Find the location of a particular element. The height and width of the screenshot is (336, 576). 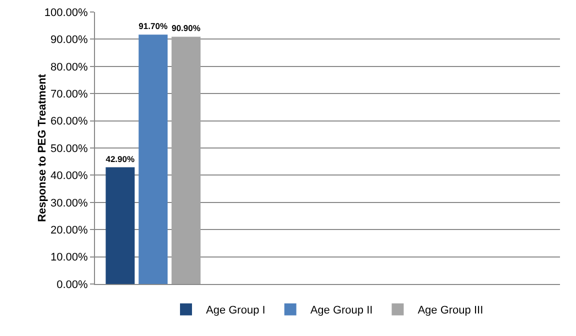

y-tick-label: 50.00% is located at coordinates (69, 148).